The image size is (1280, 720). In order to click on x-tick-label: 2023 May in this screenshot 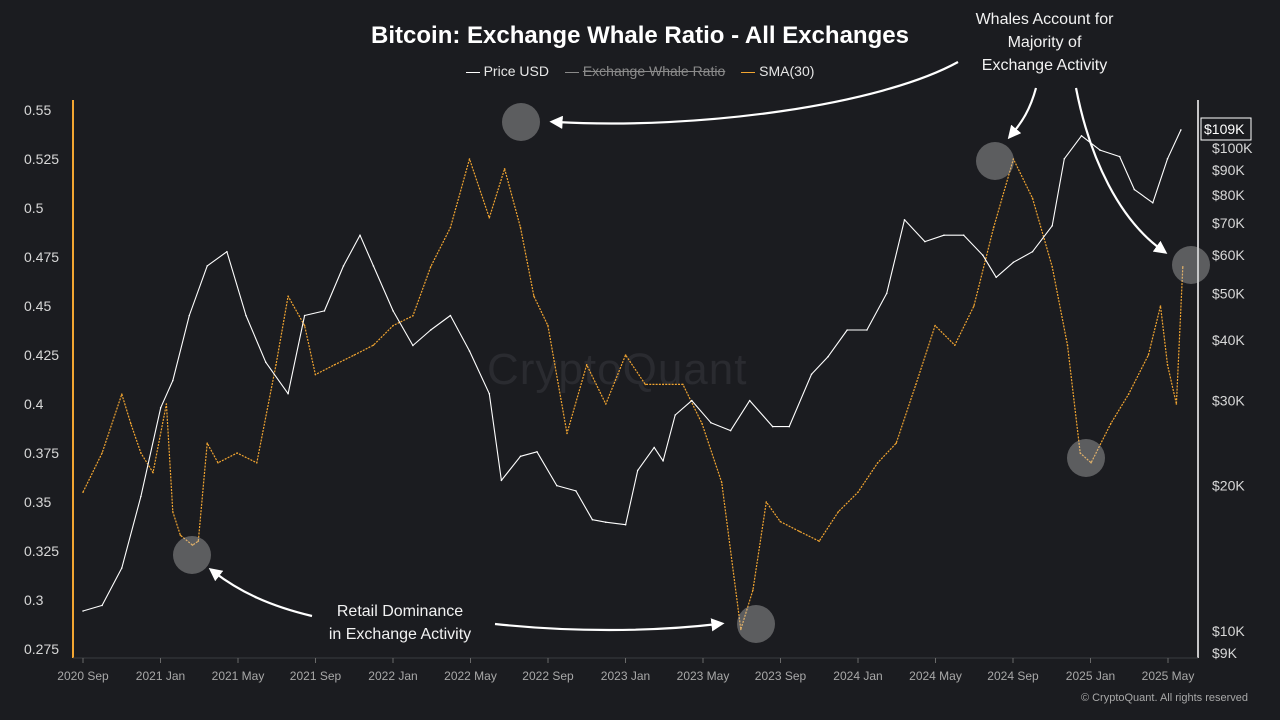, I will do `click(703, 676)`.